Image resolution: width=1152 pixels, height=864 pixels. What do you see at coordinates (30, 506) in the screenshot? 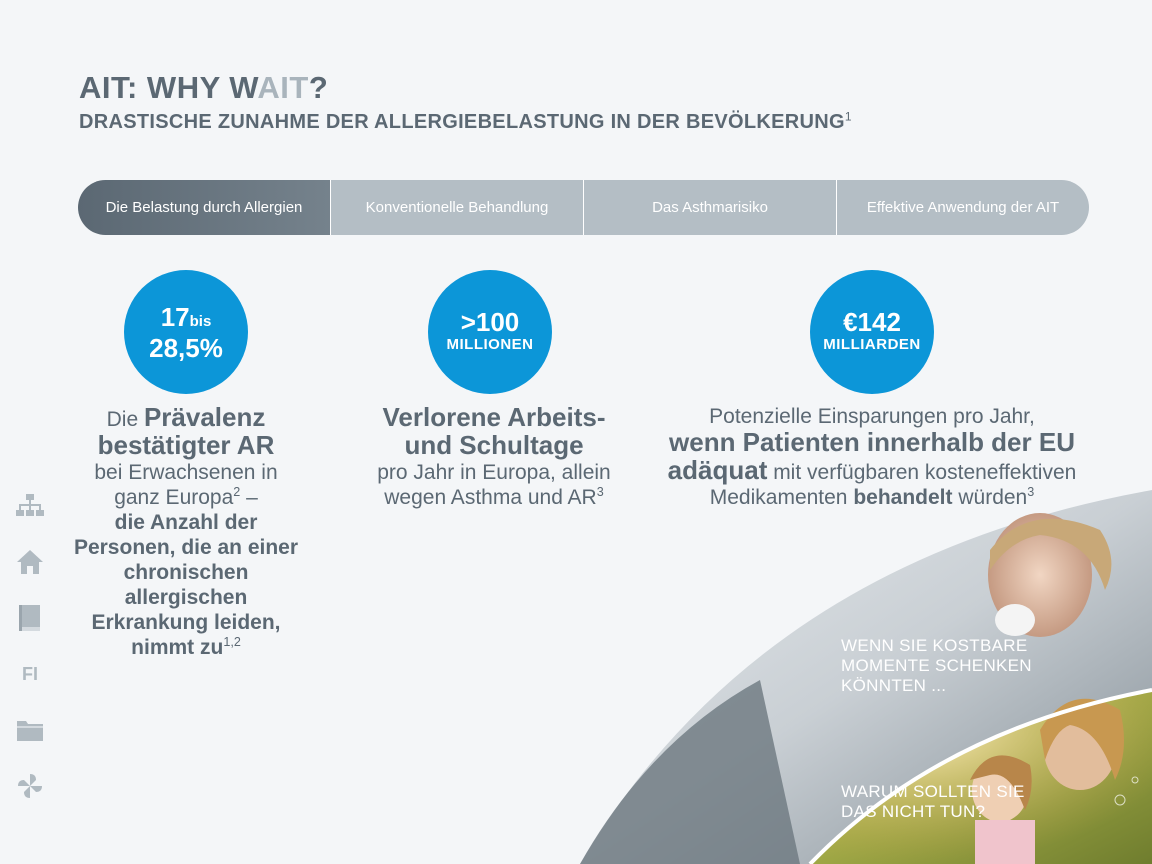
I see `sitemap-icon` at bounding box center [30, 506].